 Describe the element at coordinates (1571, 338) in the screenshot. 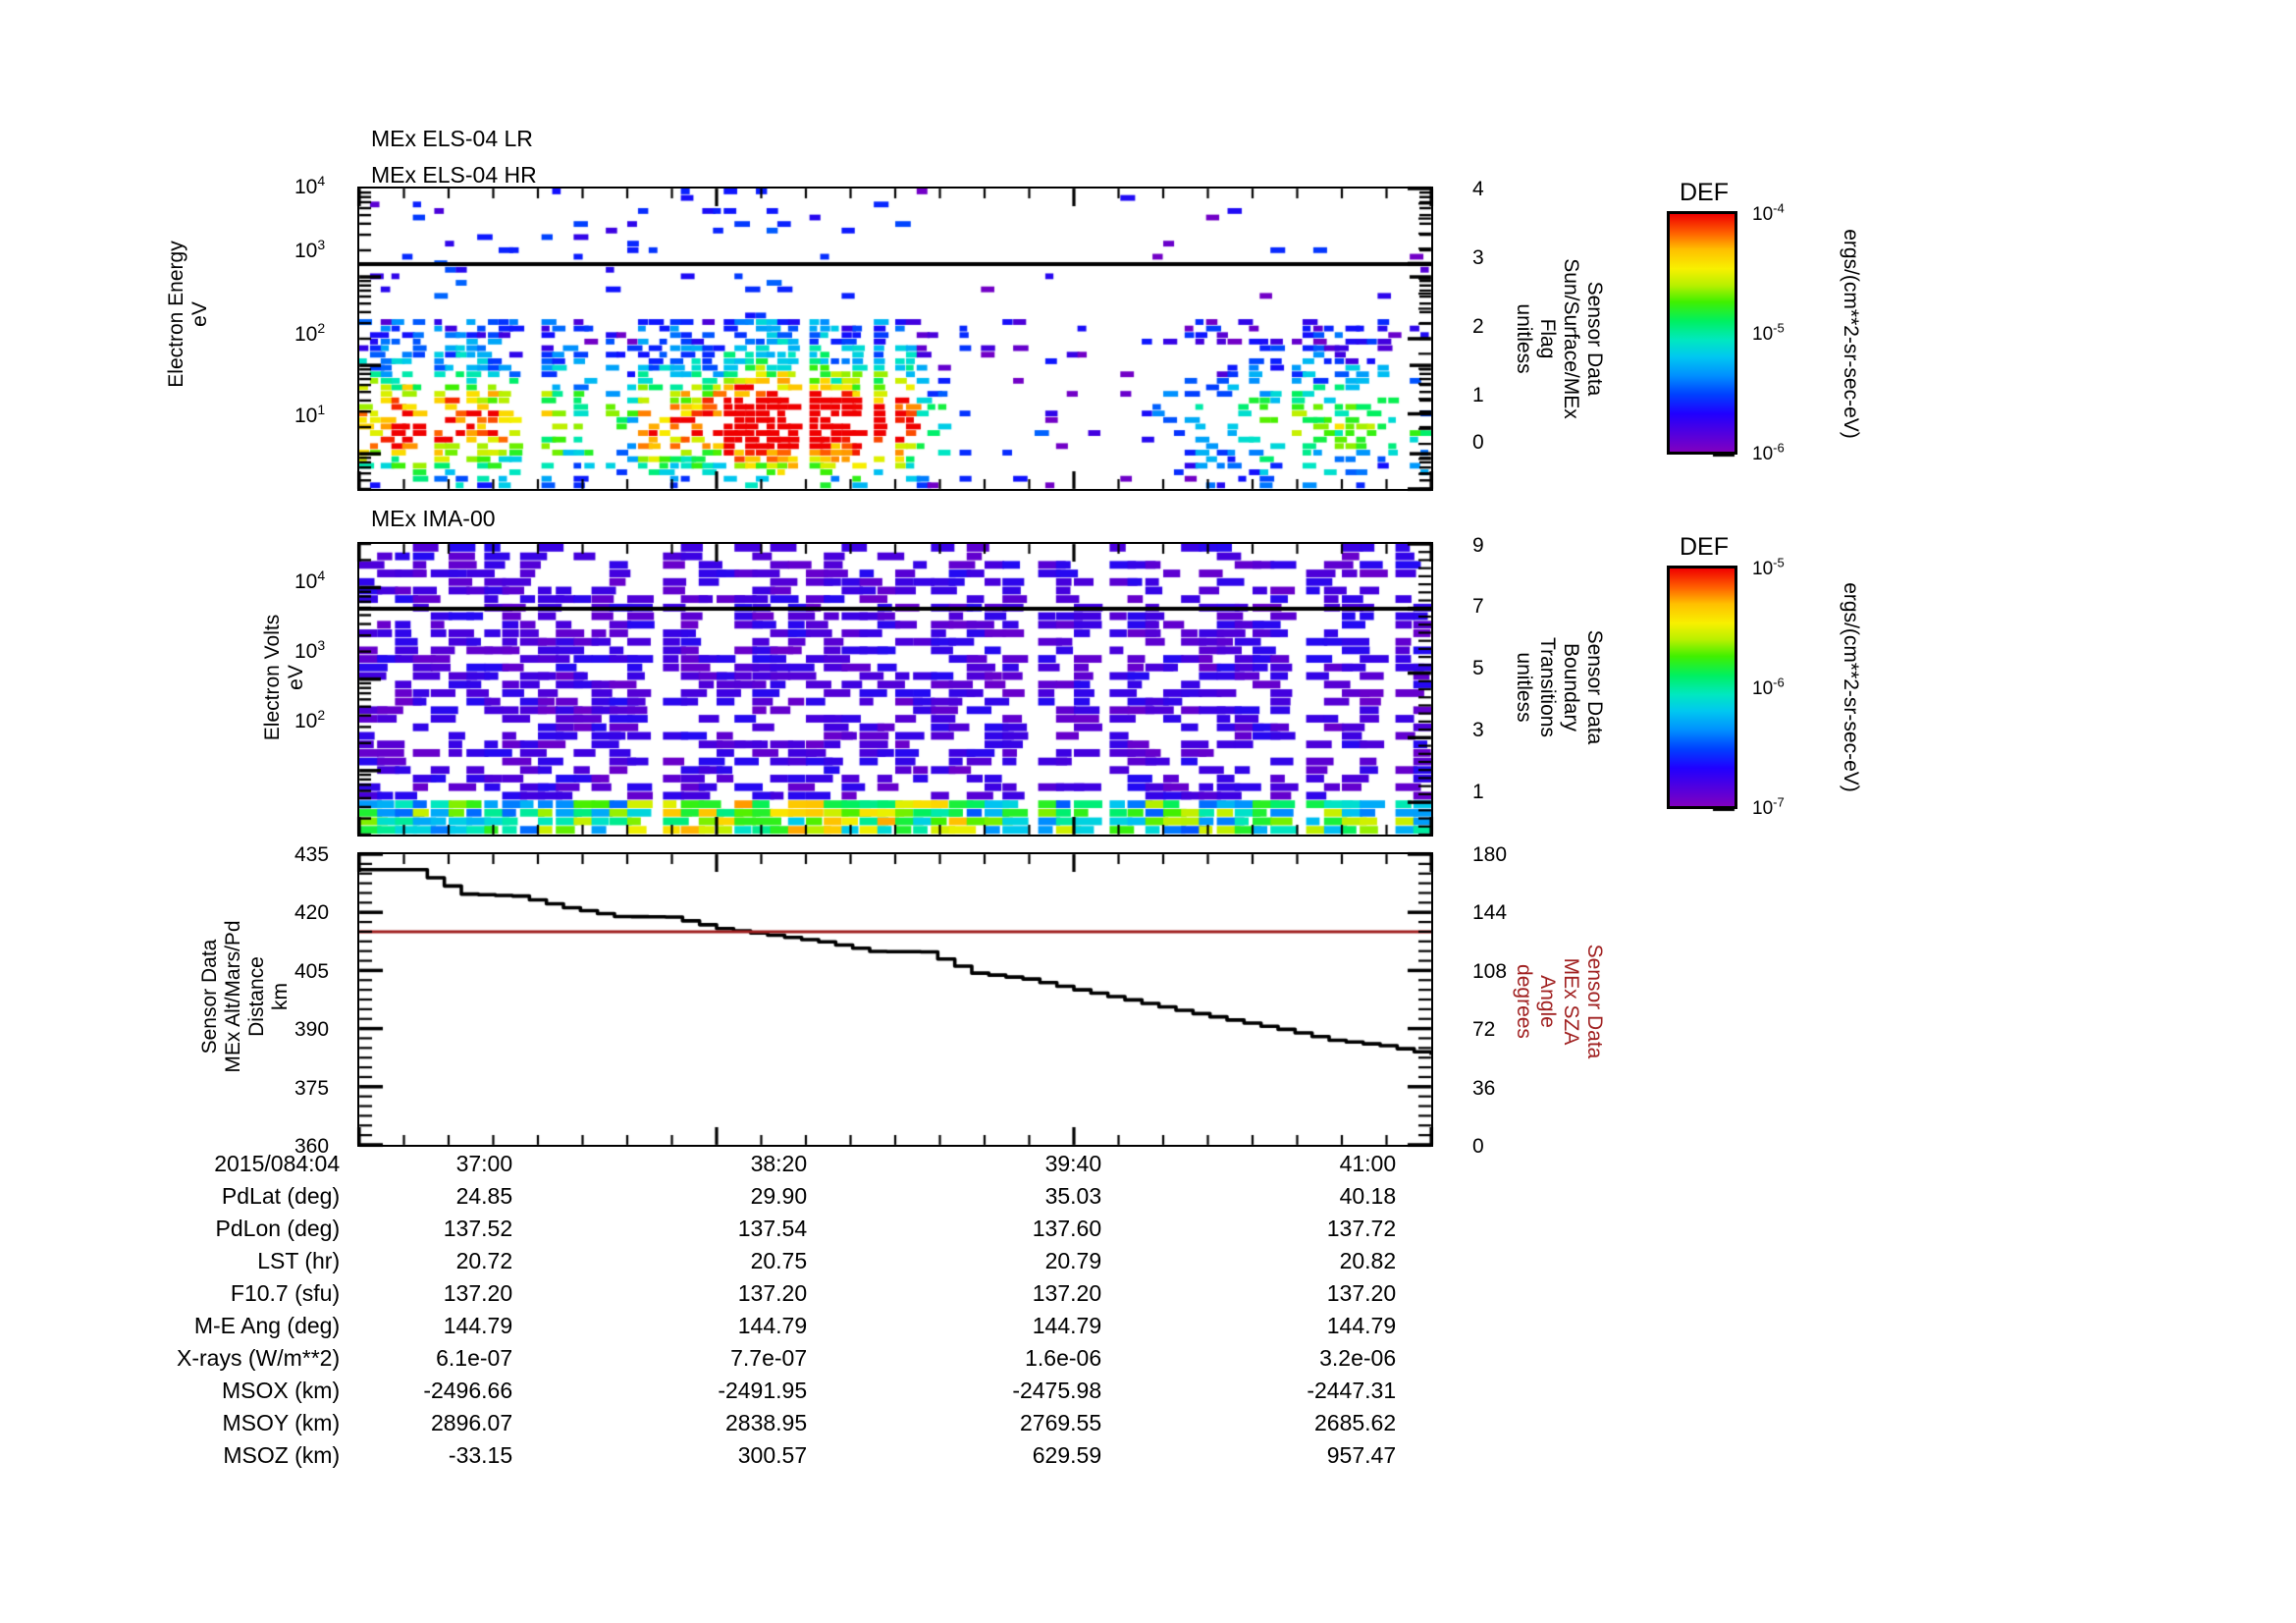

I see `els-right-axis-line2: Sun/Surface/MEx` at that location.